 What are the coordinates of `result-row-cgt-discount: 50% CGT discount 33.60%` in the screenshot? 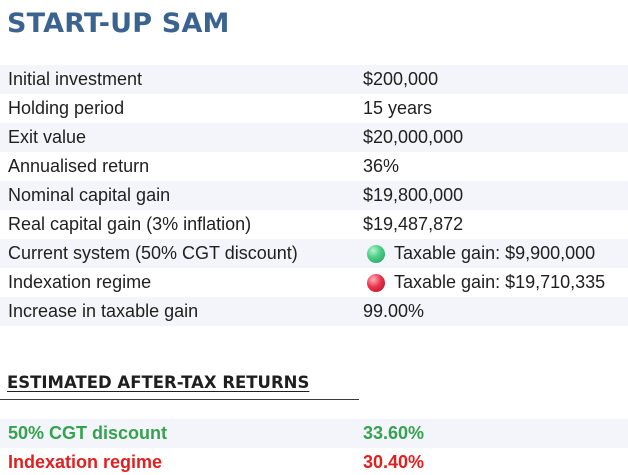 It's located at (314, 433).